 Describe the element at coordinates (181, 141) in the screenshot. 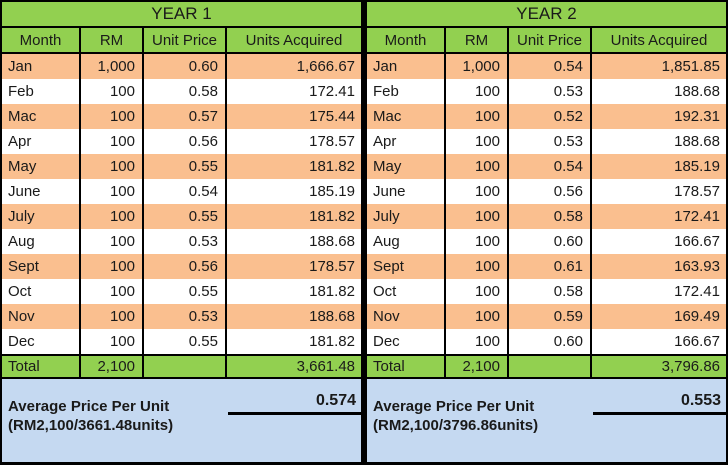

I see `table-row: Apr 100 0.56 178.57` at that location.